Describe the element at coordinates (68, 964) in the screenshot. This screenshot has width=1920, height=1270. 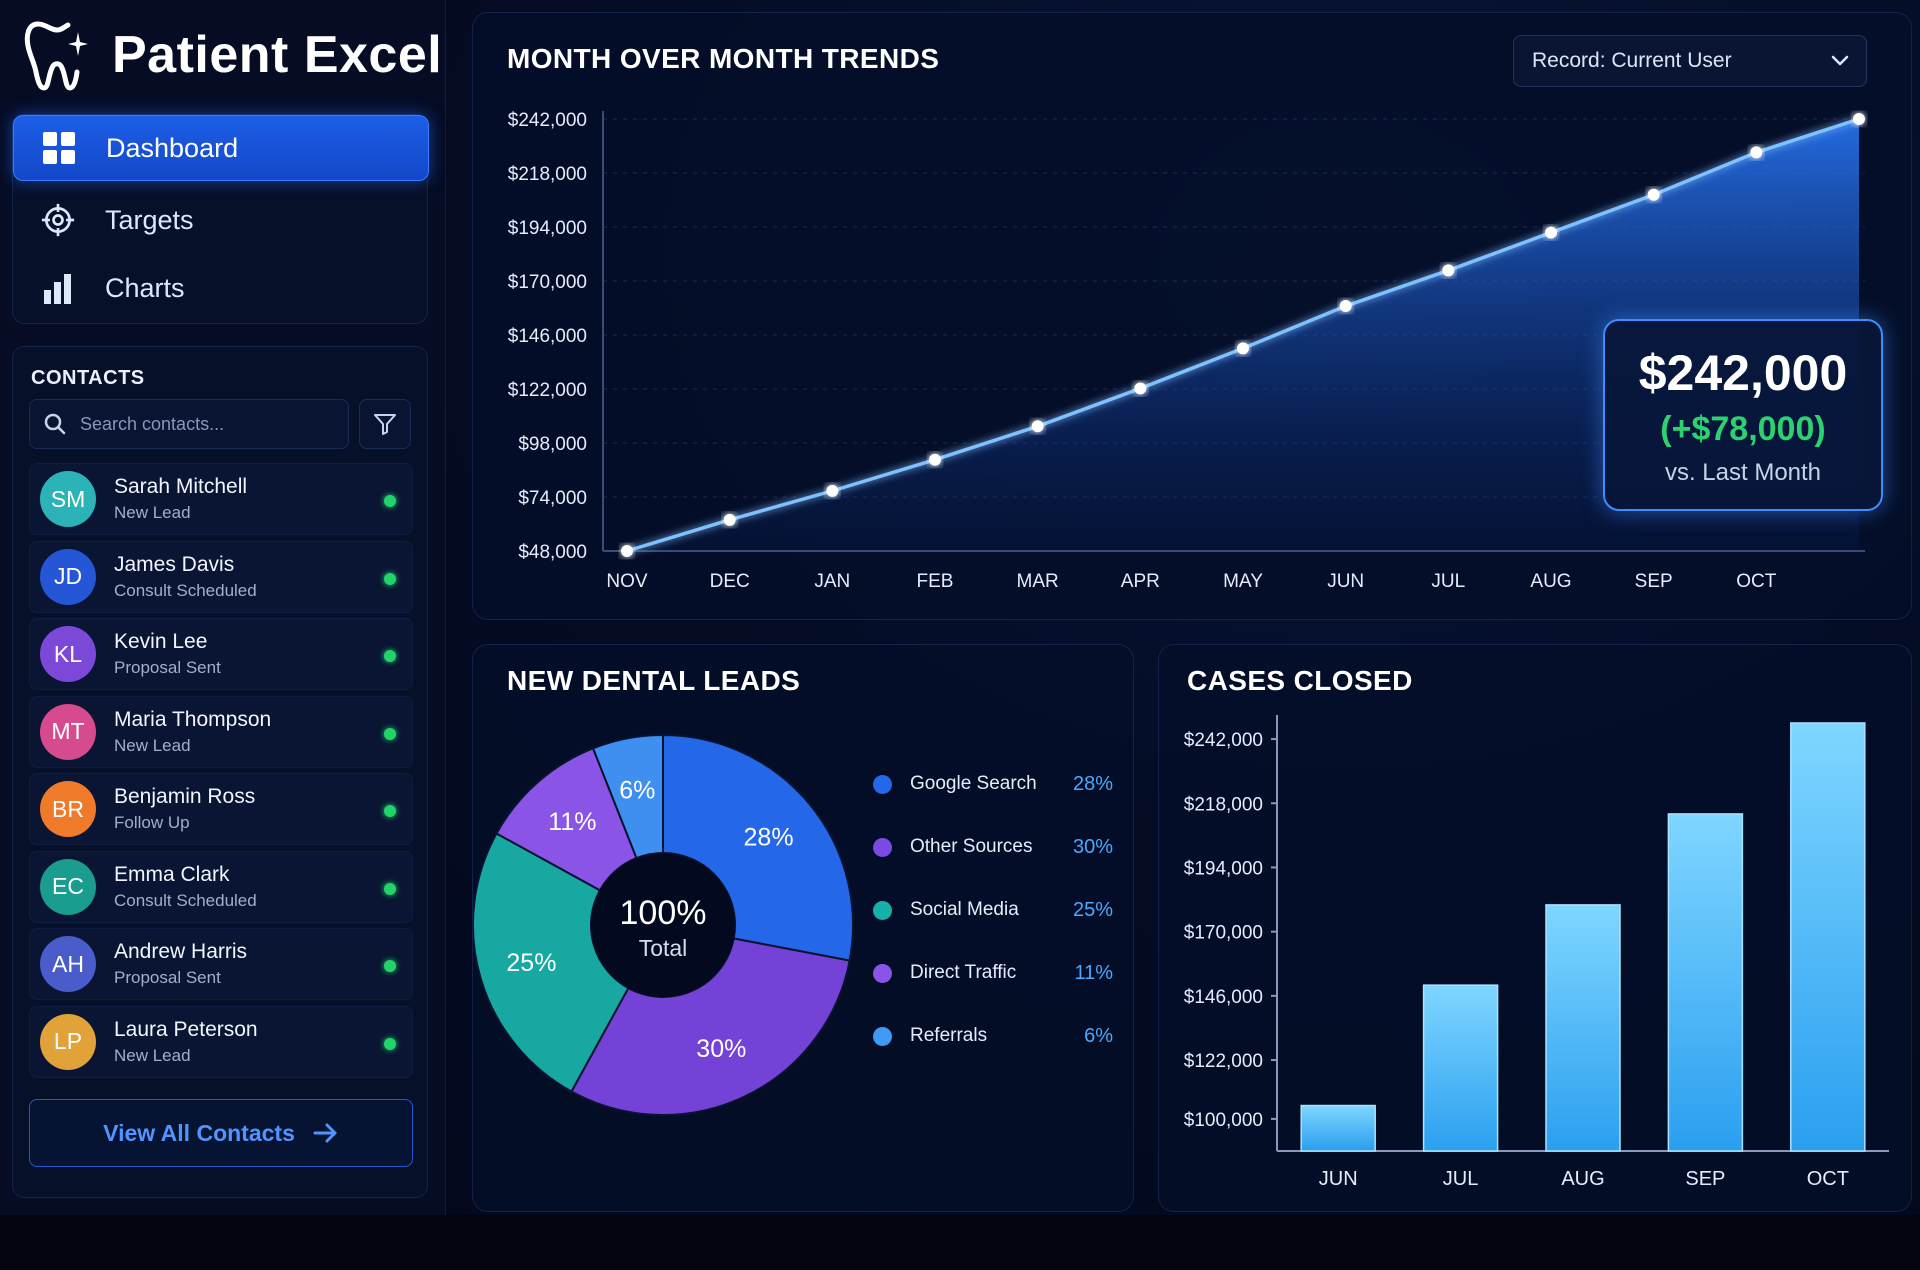
I see `avatar: AH` at that location.